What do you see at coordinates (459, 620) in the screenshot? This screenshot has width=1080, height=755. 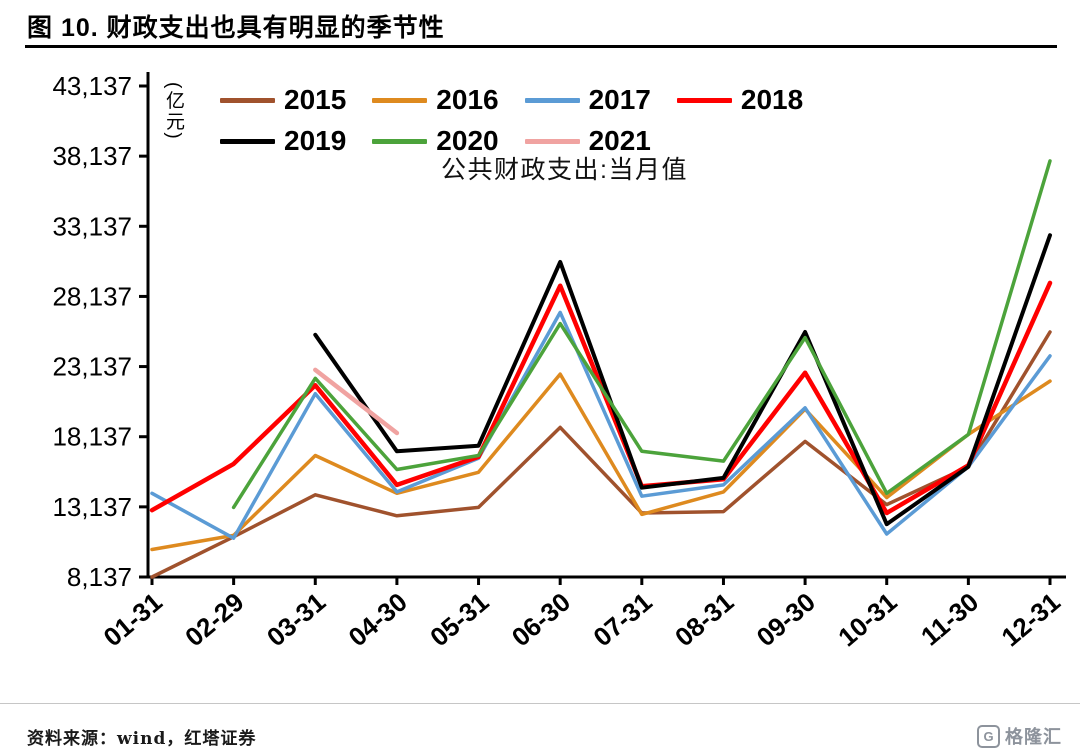 I see `x-axis-label: 05-31` at bounding box center [459, 620].